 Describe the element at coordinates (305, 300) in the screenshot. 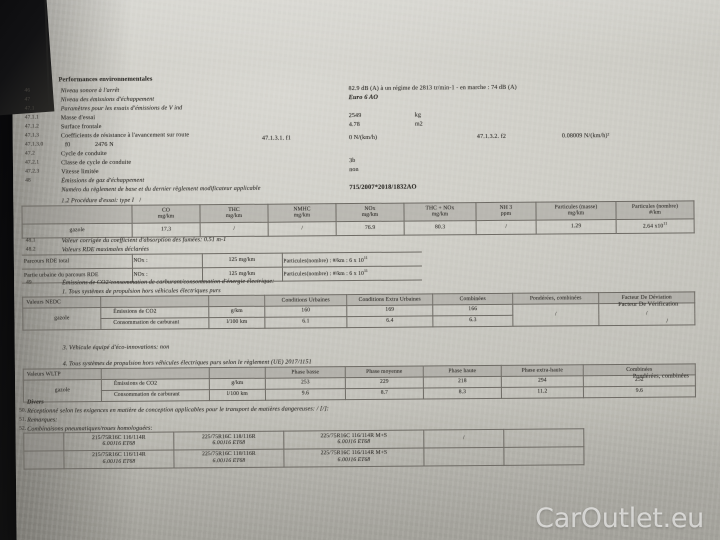

I see `nedc-header-urban: Conditions Urbaines` at that location.